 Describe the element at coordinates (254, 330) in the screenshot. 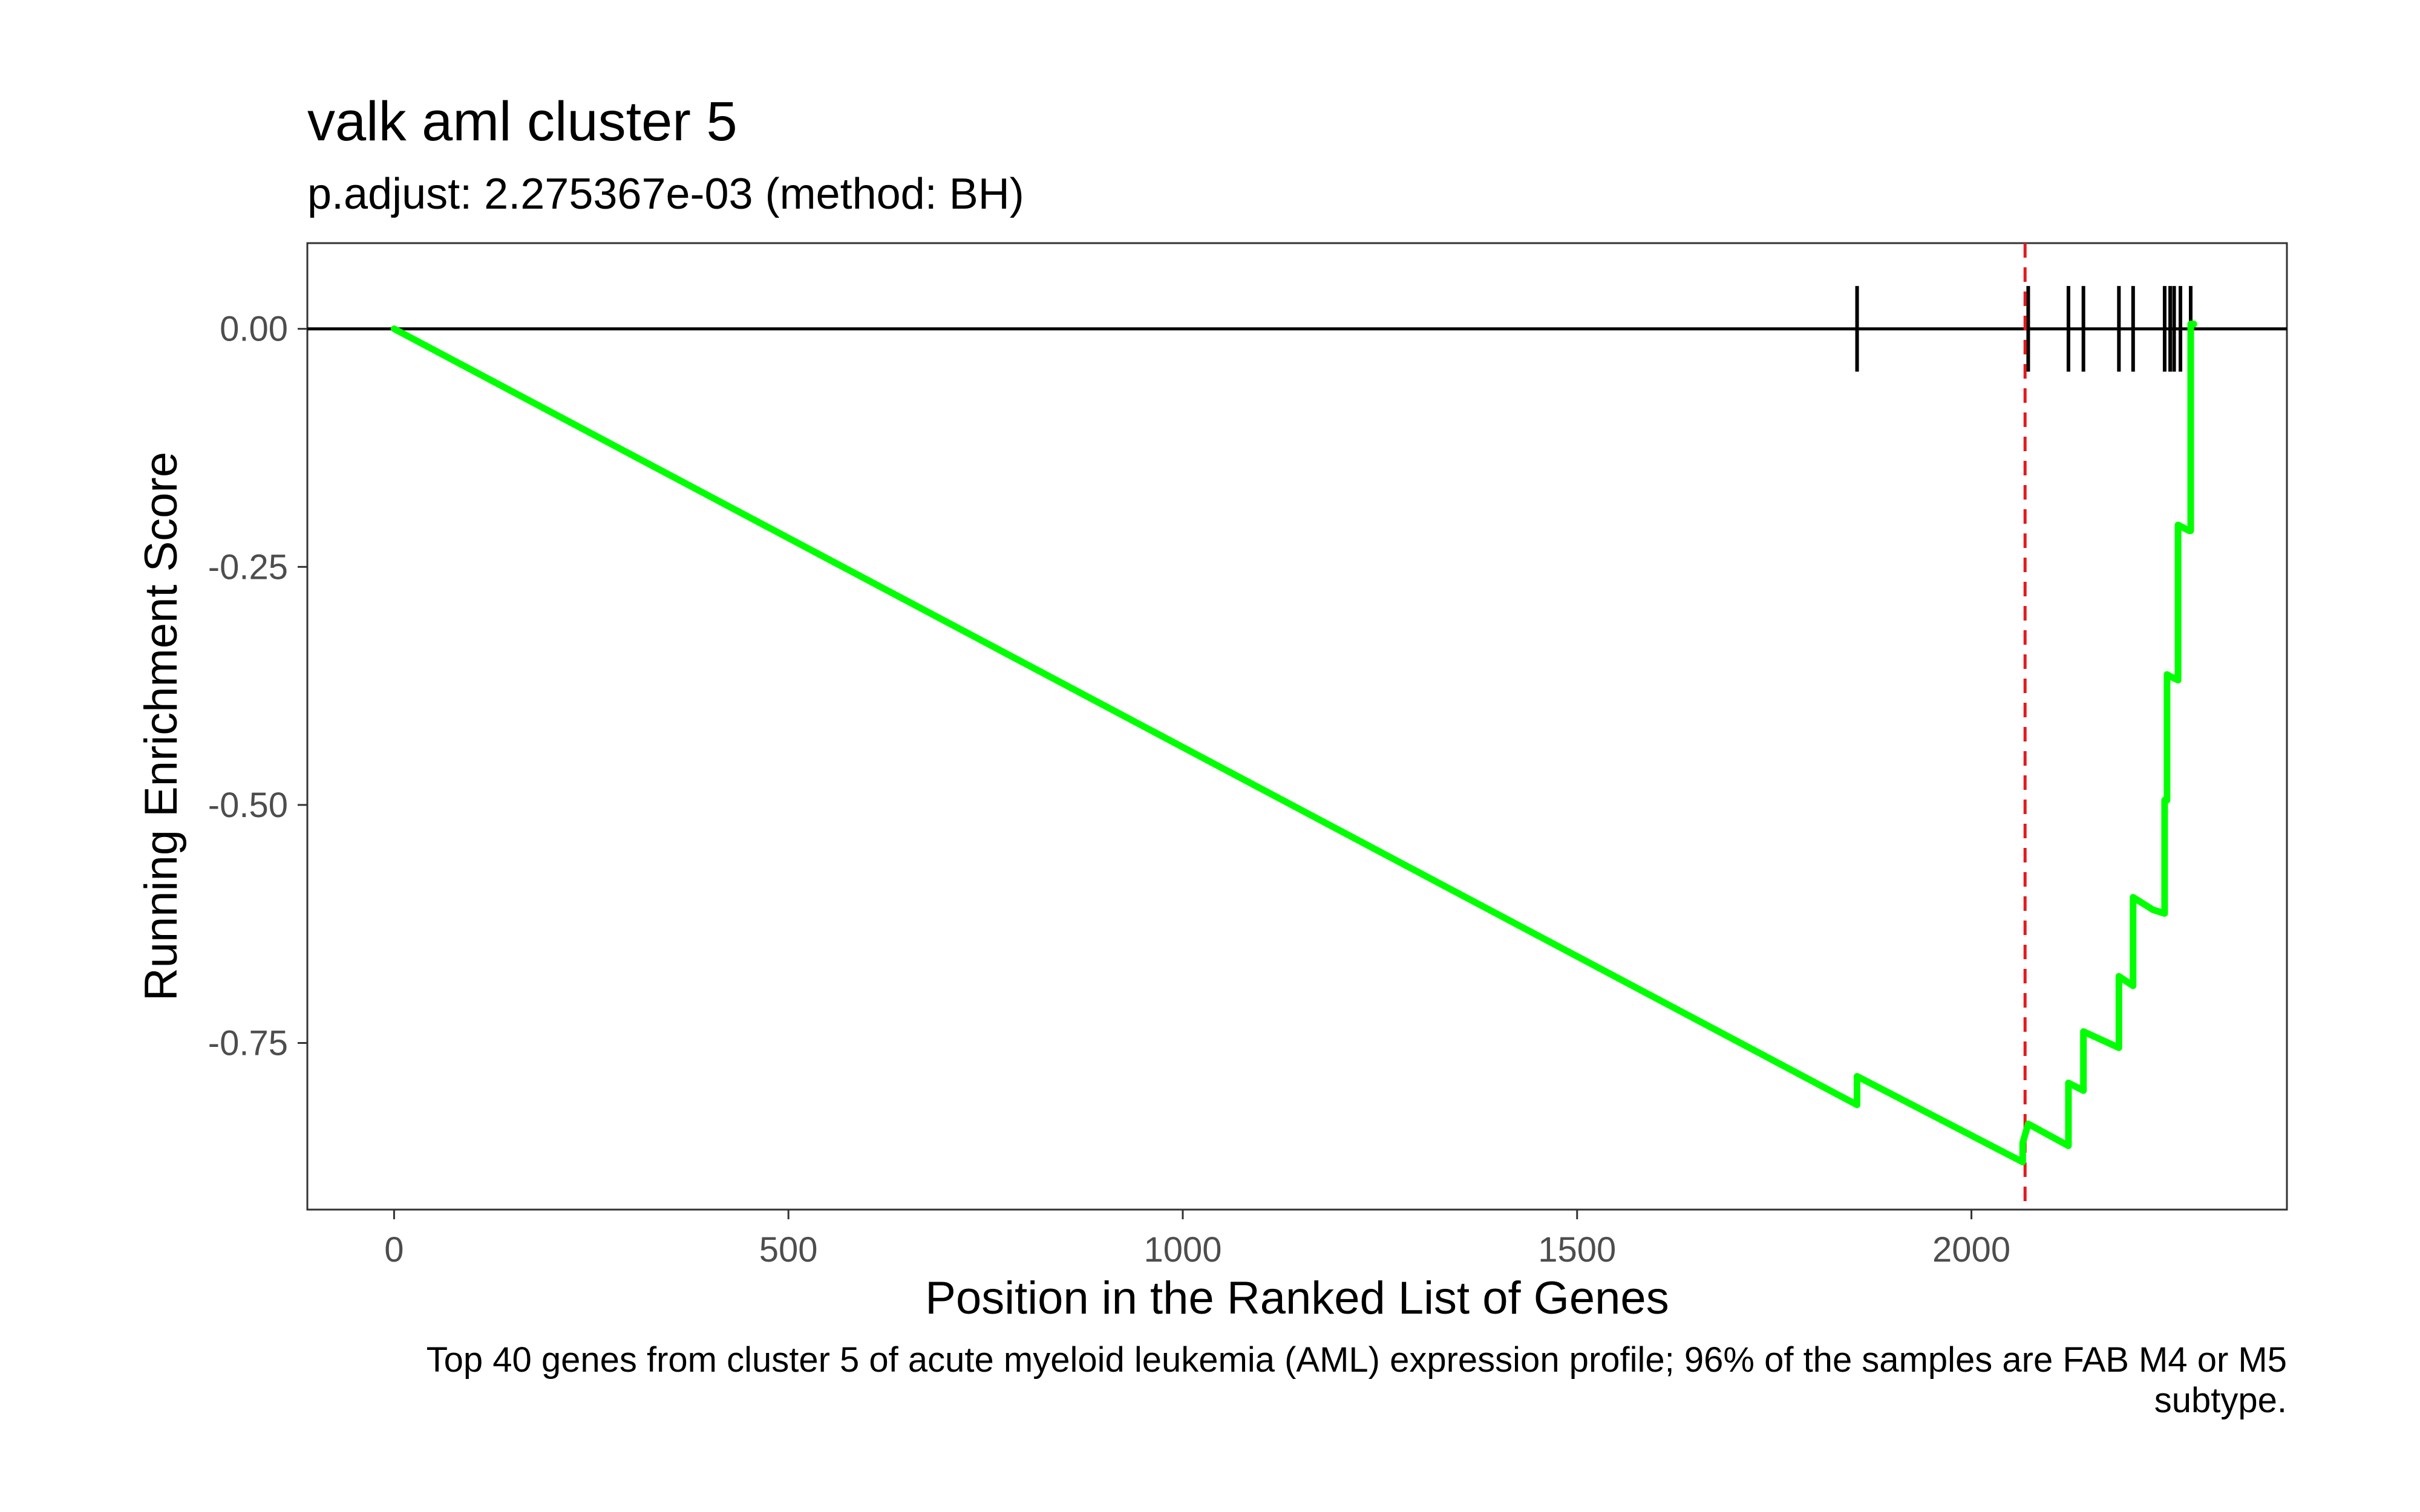

I see `y-tick-label: 0.00` at that location.